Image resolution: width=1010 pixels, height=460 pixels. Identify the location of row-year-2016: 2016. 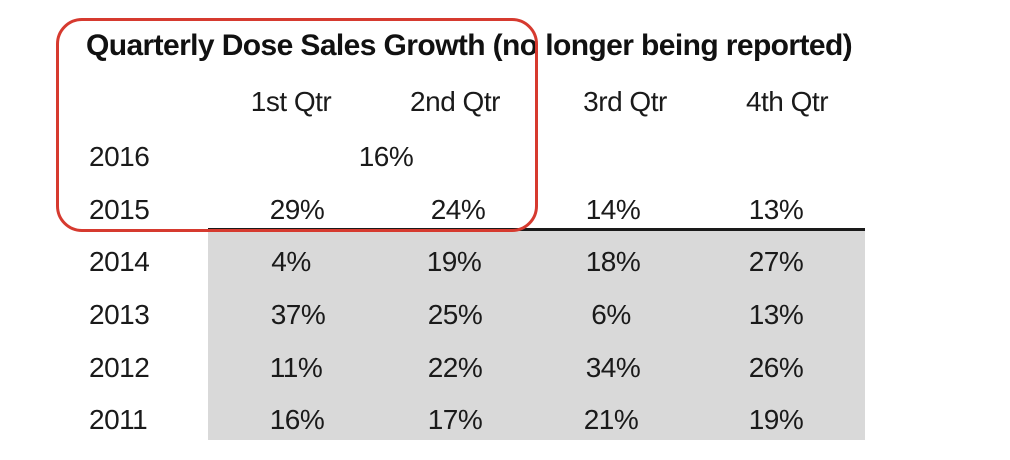
(119, 156).